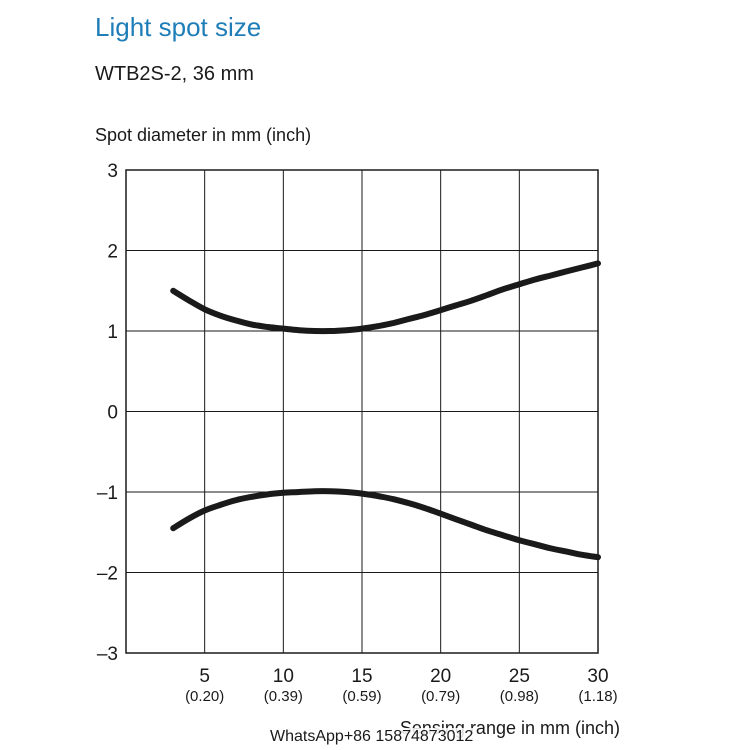  What do you see at coordinates (361, 676) in the screenshot?
I see `x-tick-label-2: 15` at bounding box center [361, 676].